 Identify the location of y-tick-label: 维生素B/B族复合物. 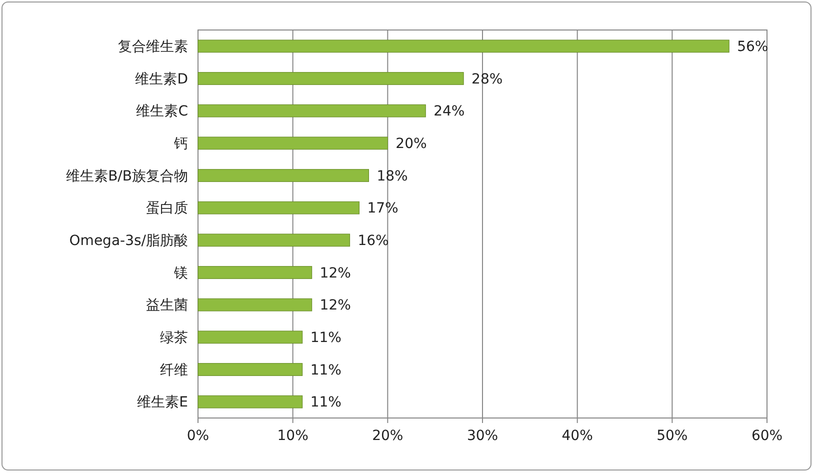
(127, 176).